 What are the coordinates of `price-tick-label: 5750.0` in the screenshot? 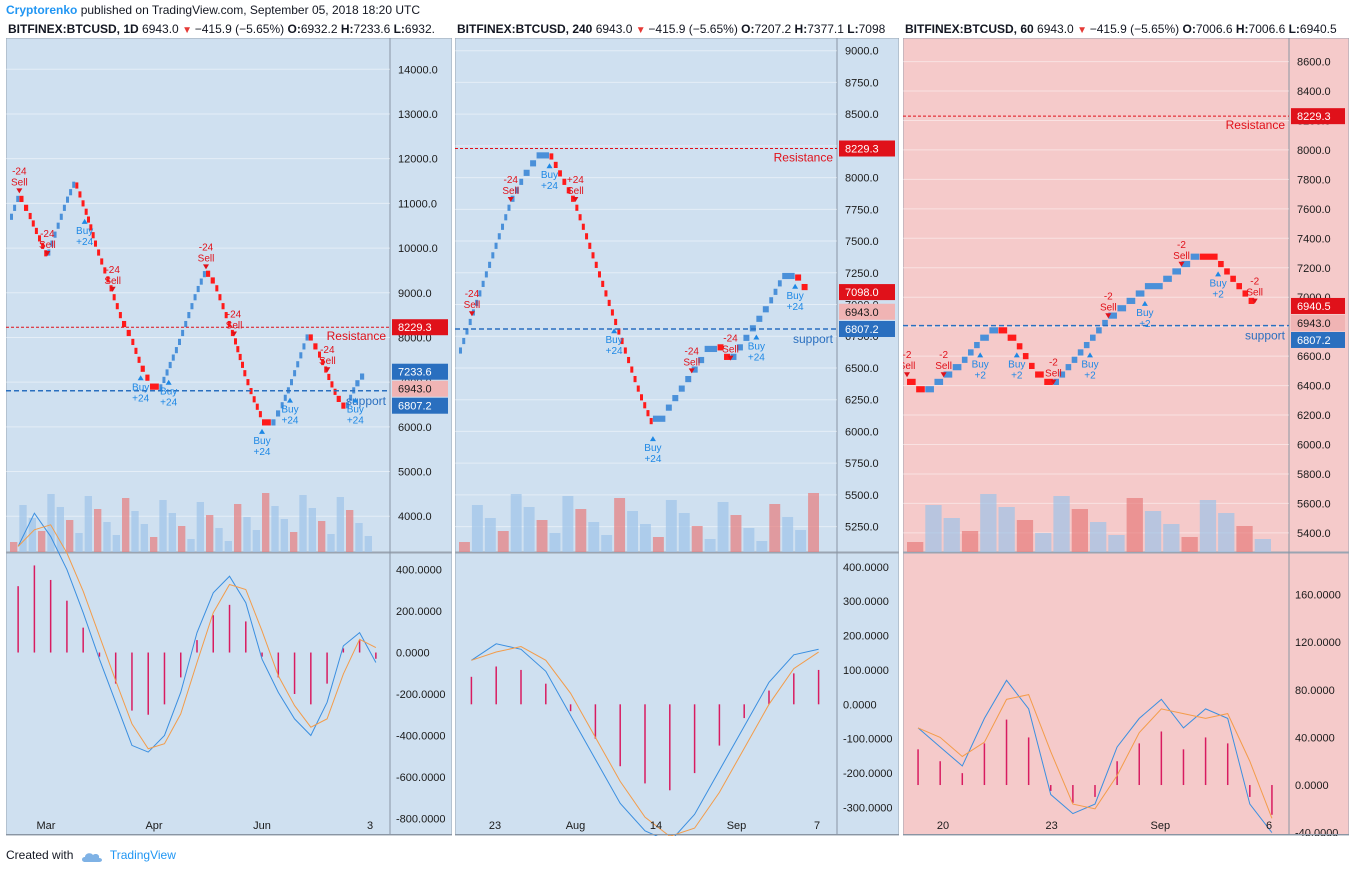 It's located at (862, 464).